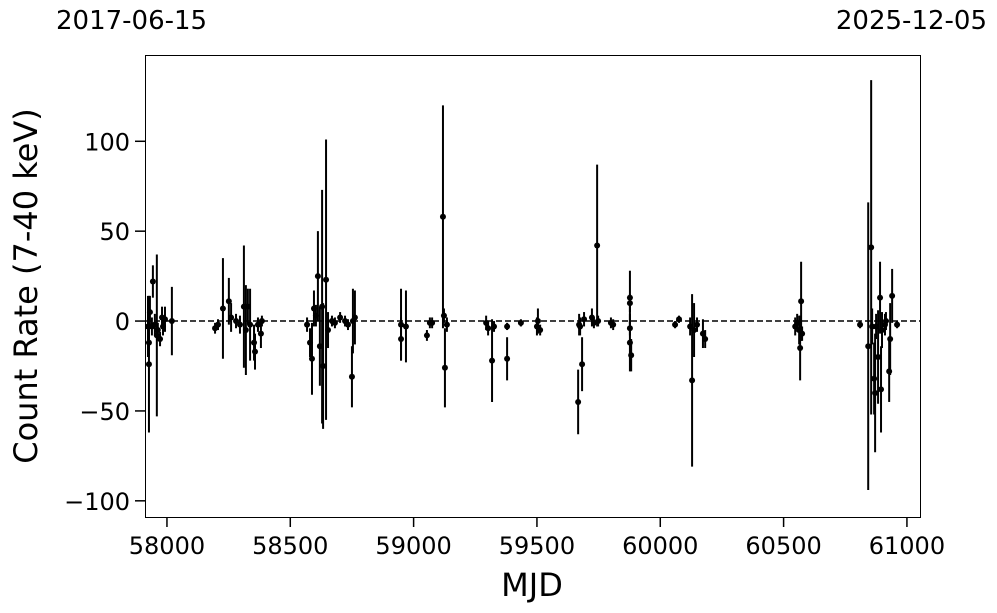  What do you see at coordinates (122, 322) in the screenshot?
I see `y-tick-label-0: 0` at bounding box center [122, 322].